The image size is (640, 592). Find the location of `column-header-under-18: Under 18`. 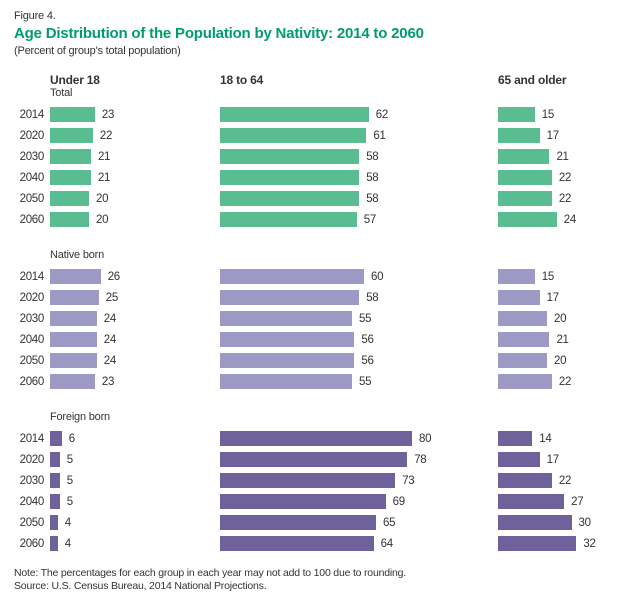

column-header-under-18: Under 18 is located at coordinates (135, 80).